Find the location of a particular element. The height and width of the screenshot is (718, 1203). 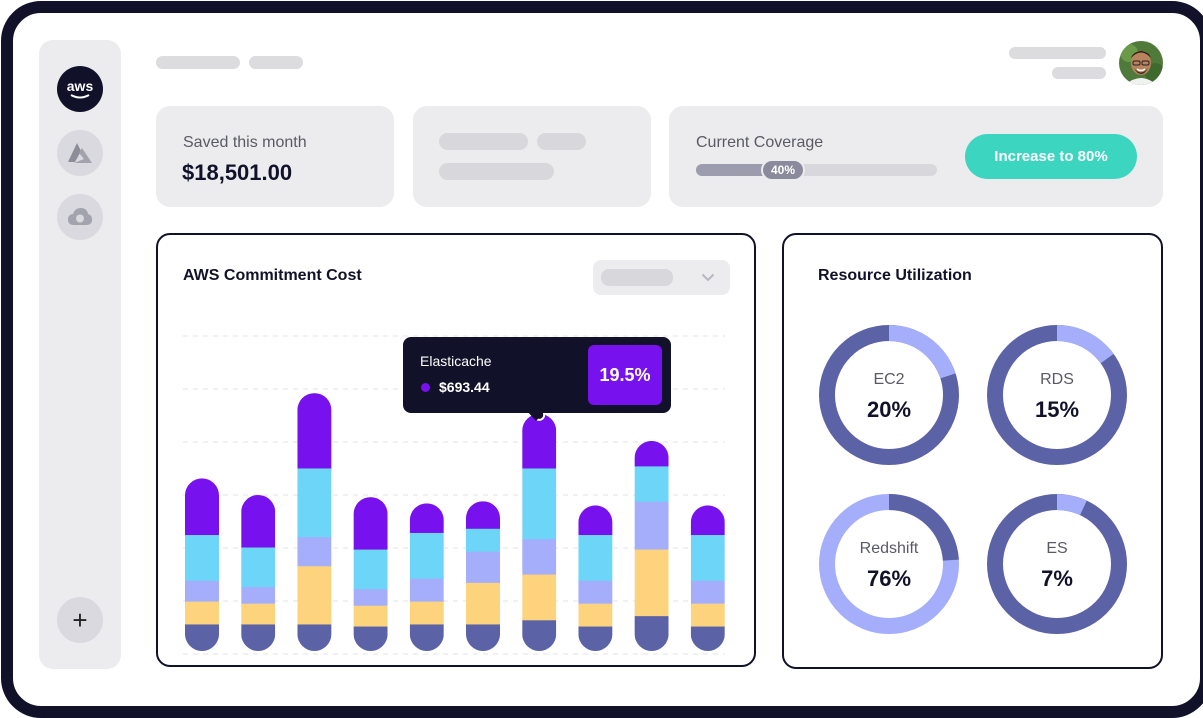

user-role-placeholder is located at coordinates (1079, 73).